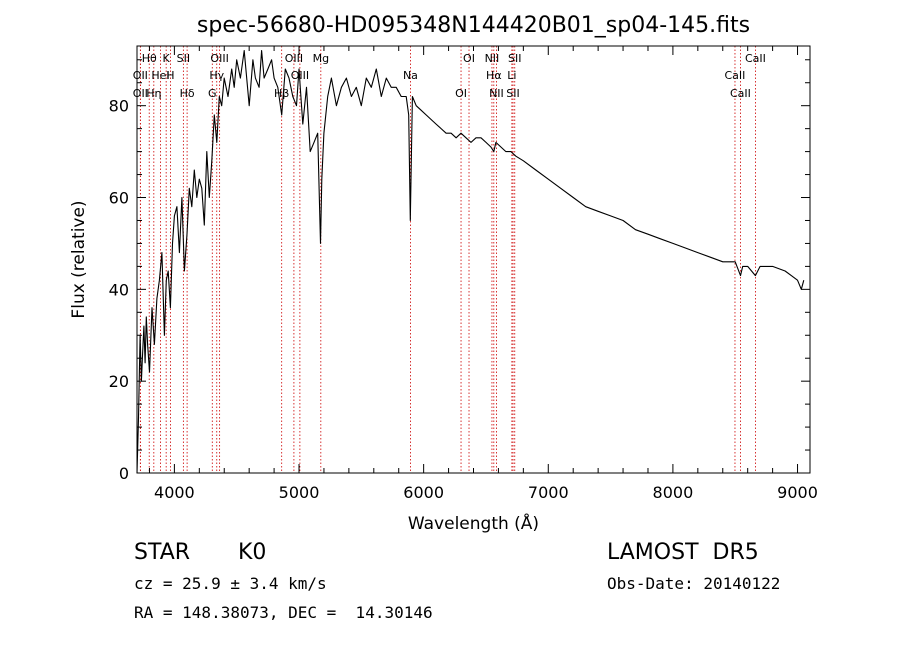 This screenshot has width=900, height=649. I want to click on object-subclass: K0, so click(252, 552).